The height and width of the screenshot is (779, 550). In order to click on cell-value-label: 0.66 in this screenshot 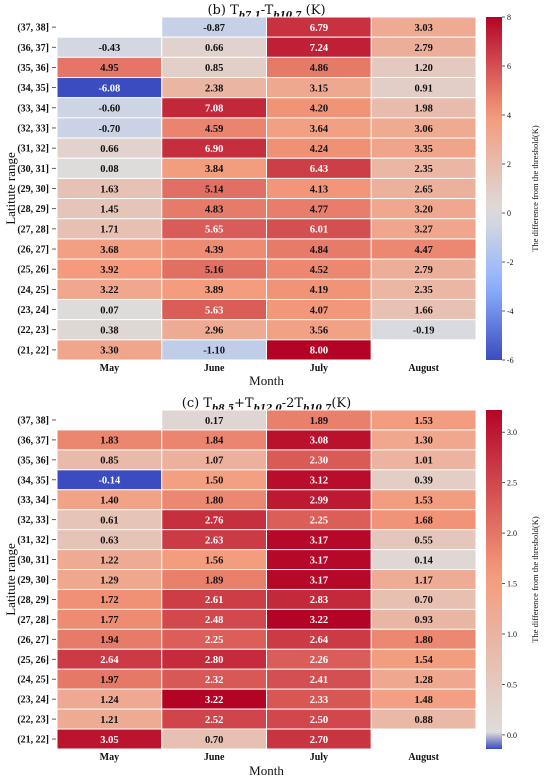, I will do `click(109, 149)`.